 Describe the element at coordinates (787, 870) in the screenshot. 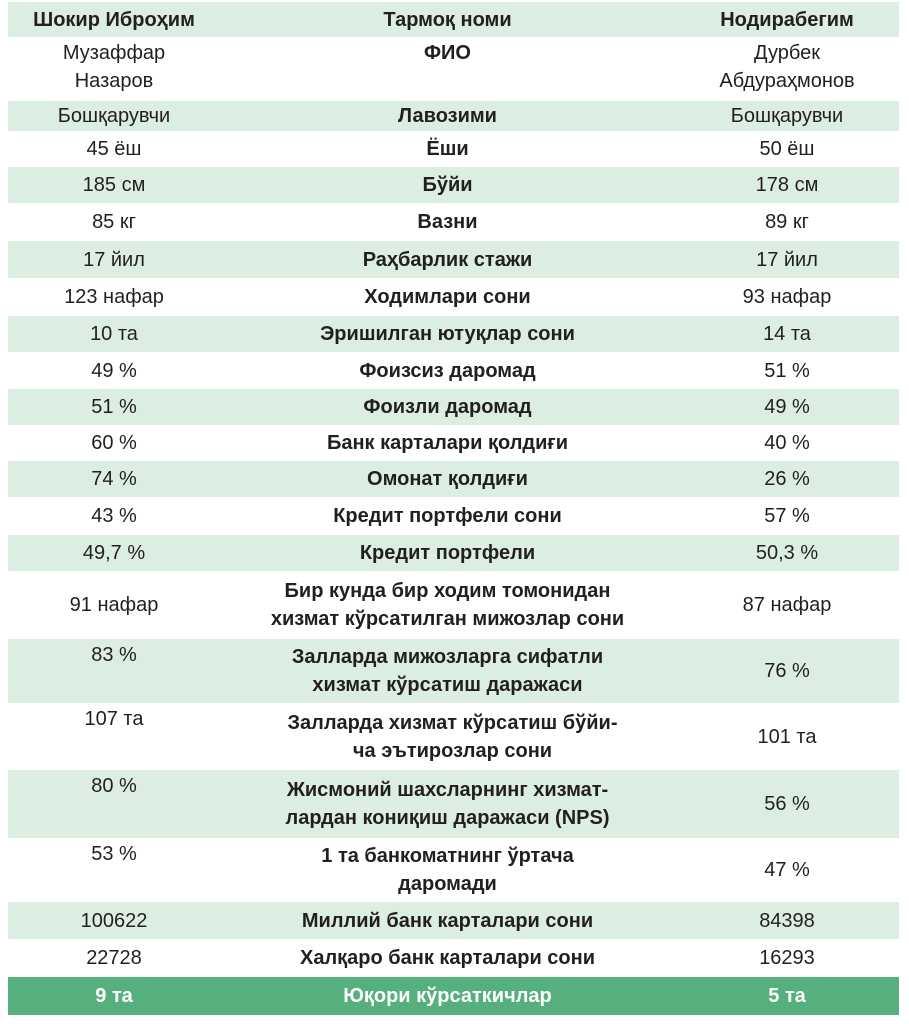

I see `right-value: 47 %` at that location.